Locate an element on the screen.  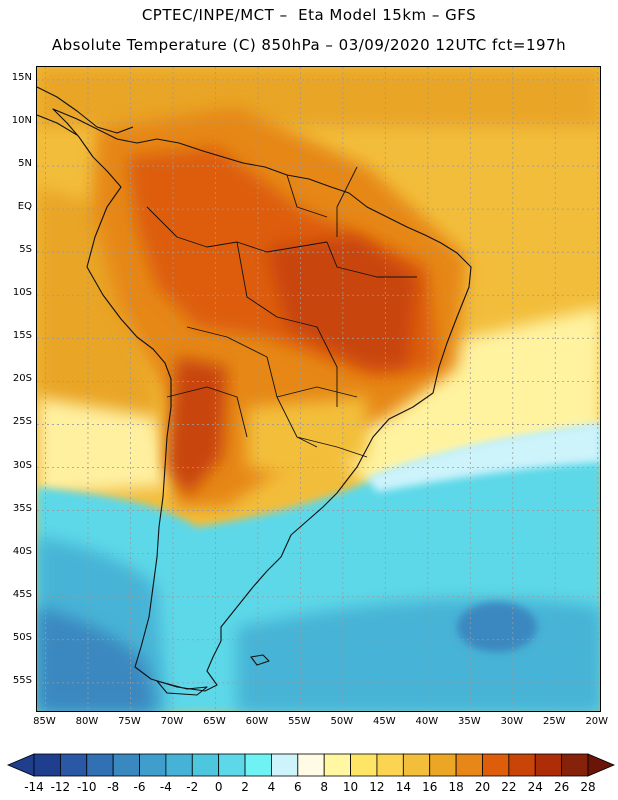
lon-label: 65W is located at coordinates (214, 721).